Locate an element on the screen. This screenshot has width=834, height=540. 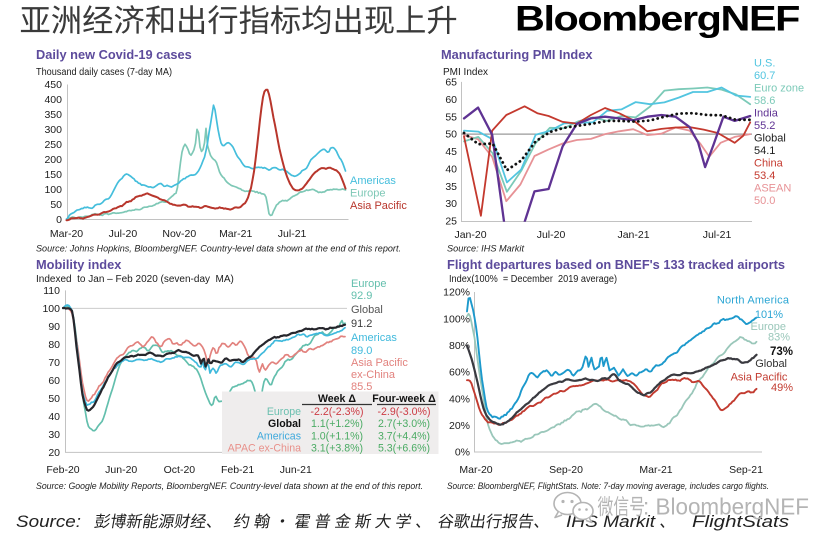
svg-text: Daily new Covid-19 cases is located at coordinates (114, 54).